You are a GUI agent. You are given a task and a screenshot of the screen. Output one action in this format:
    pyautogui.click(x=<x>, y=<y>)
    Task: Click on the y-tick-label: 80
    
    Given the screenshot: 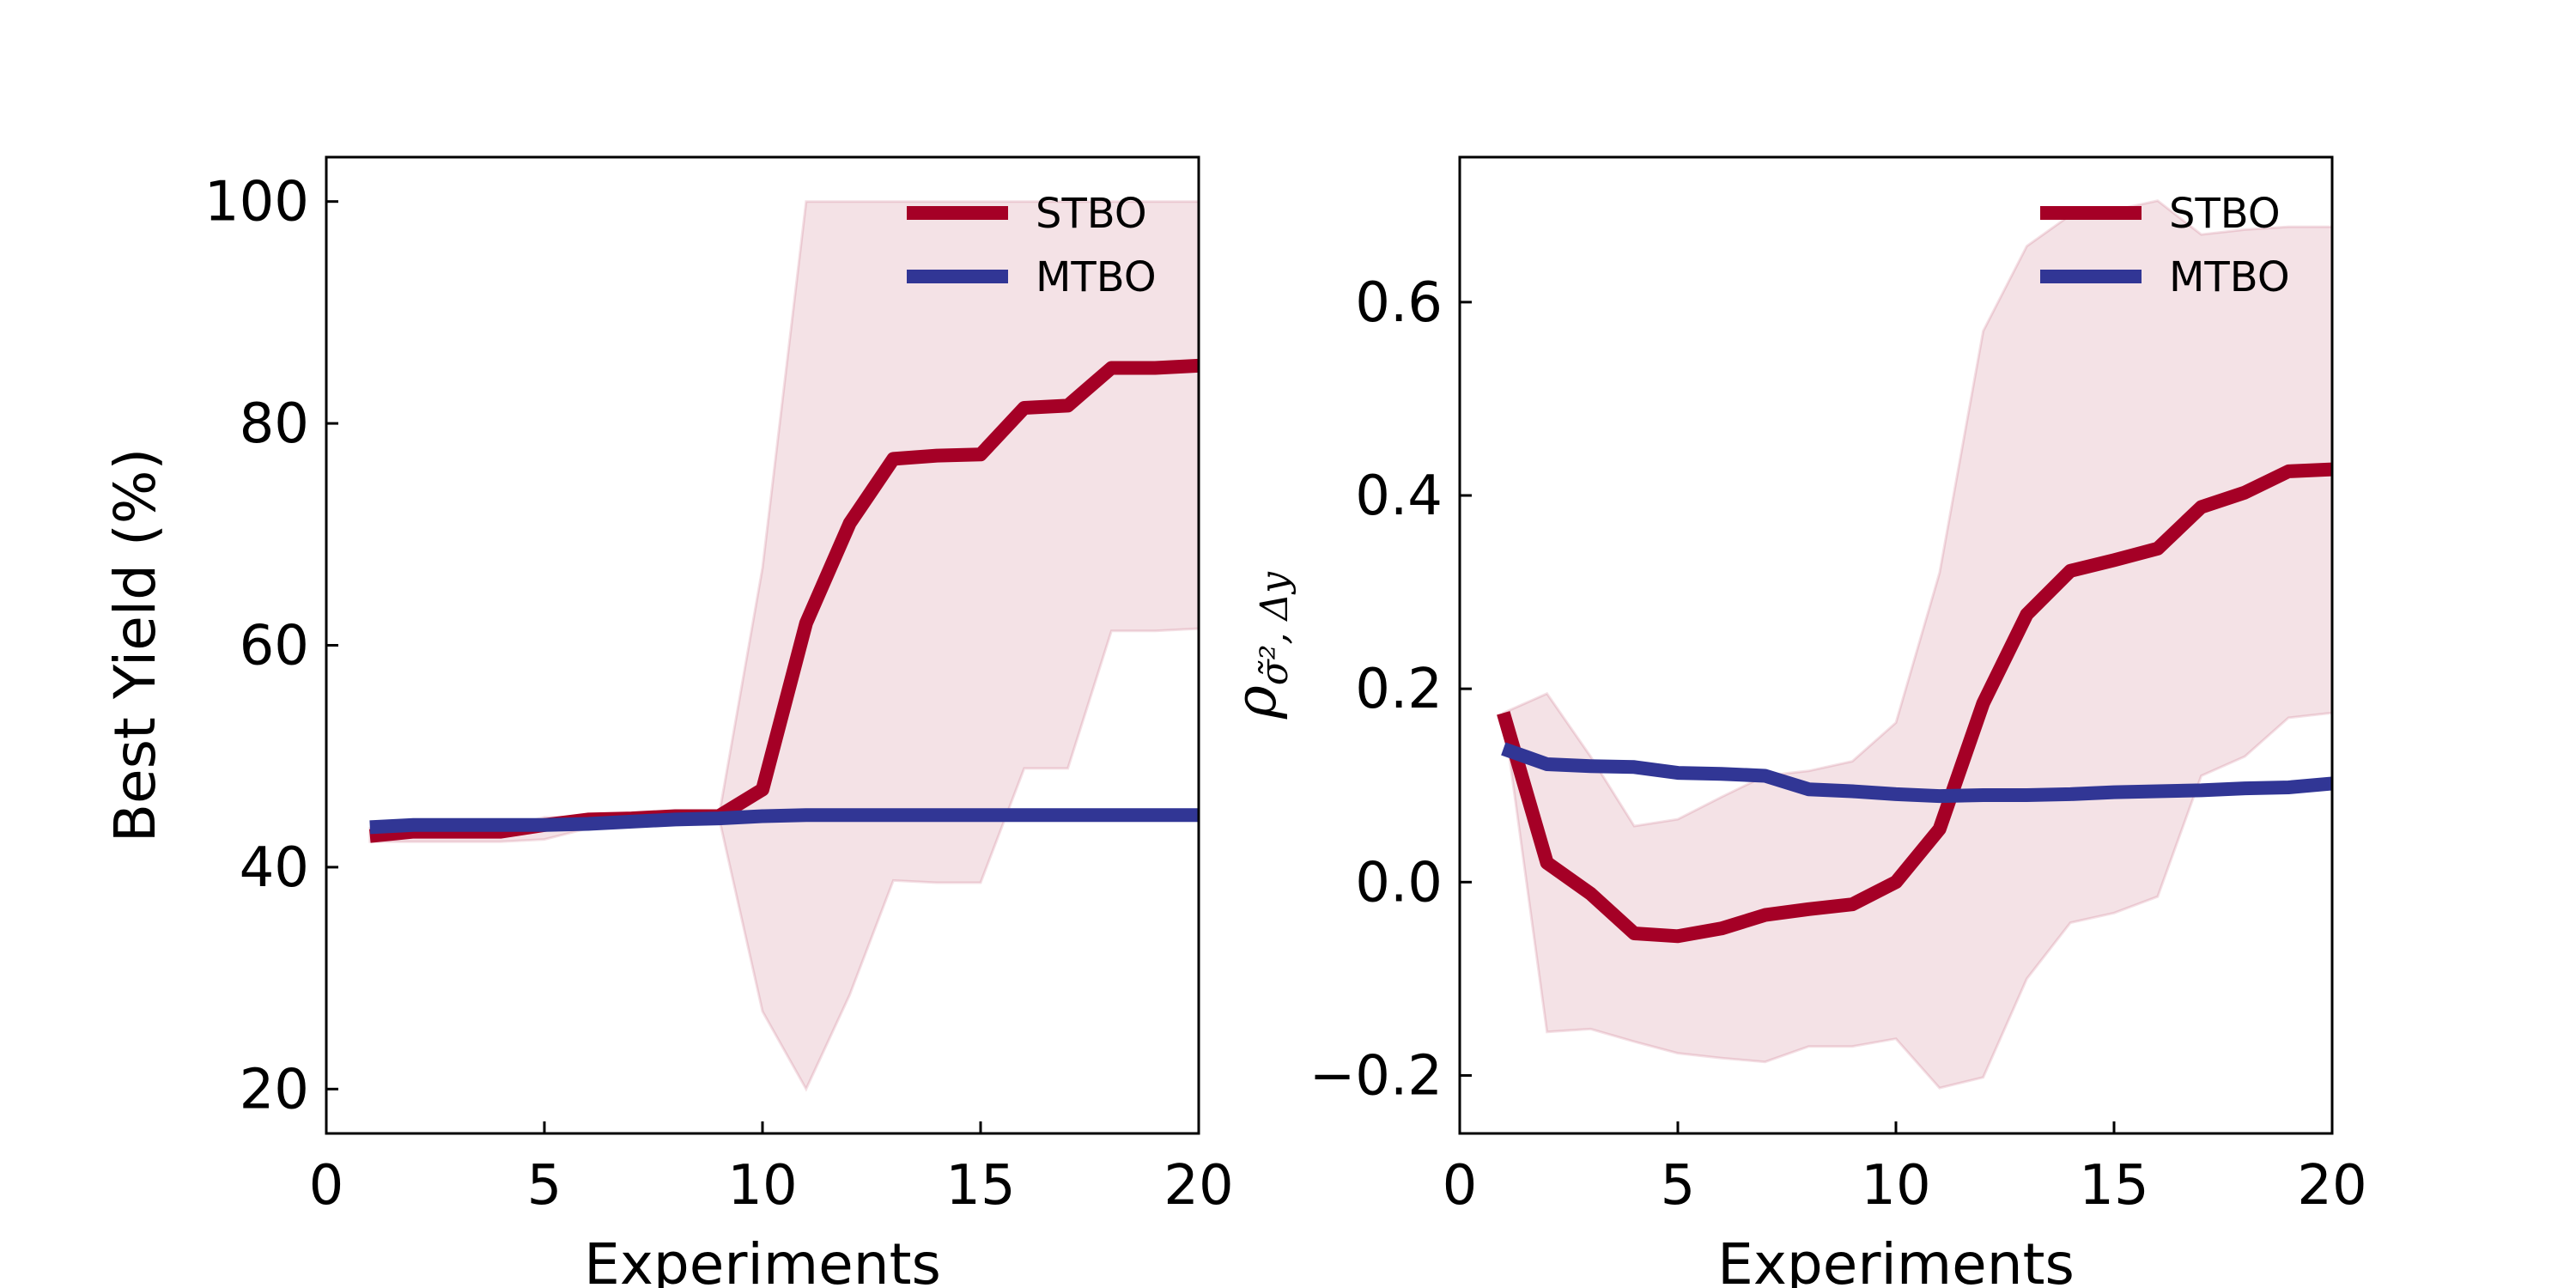 What is the action you would take?
    pyautogui.click(x=274, y=424)
    